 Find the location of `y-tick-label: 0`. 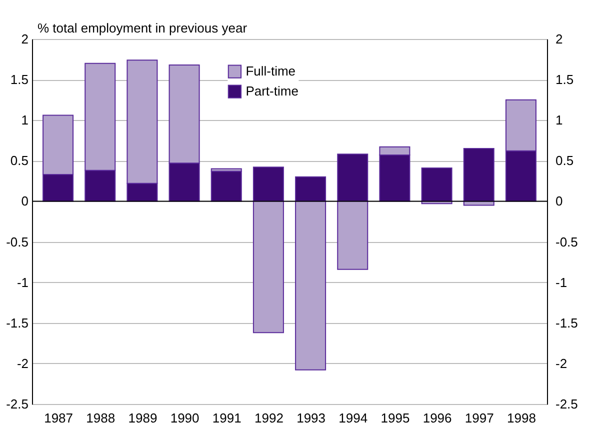

y-tick-label: 0 is located at coordinates (24, 201).